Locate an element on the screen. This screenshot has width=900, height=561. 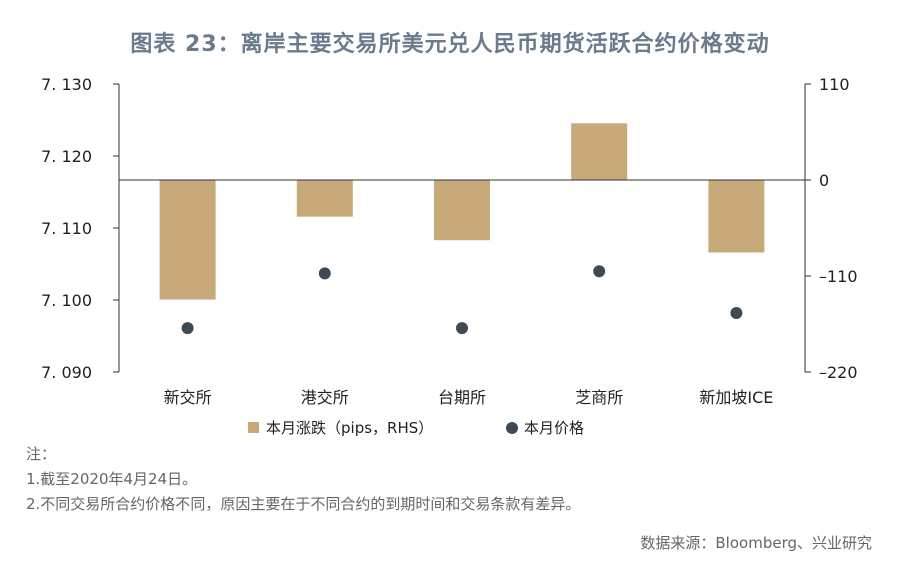
right-axis-tick-label: –220 is located at coordinates (838, 372).